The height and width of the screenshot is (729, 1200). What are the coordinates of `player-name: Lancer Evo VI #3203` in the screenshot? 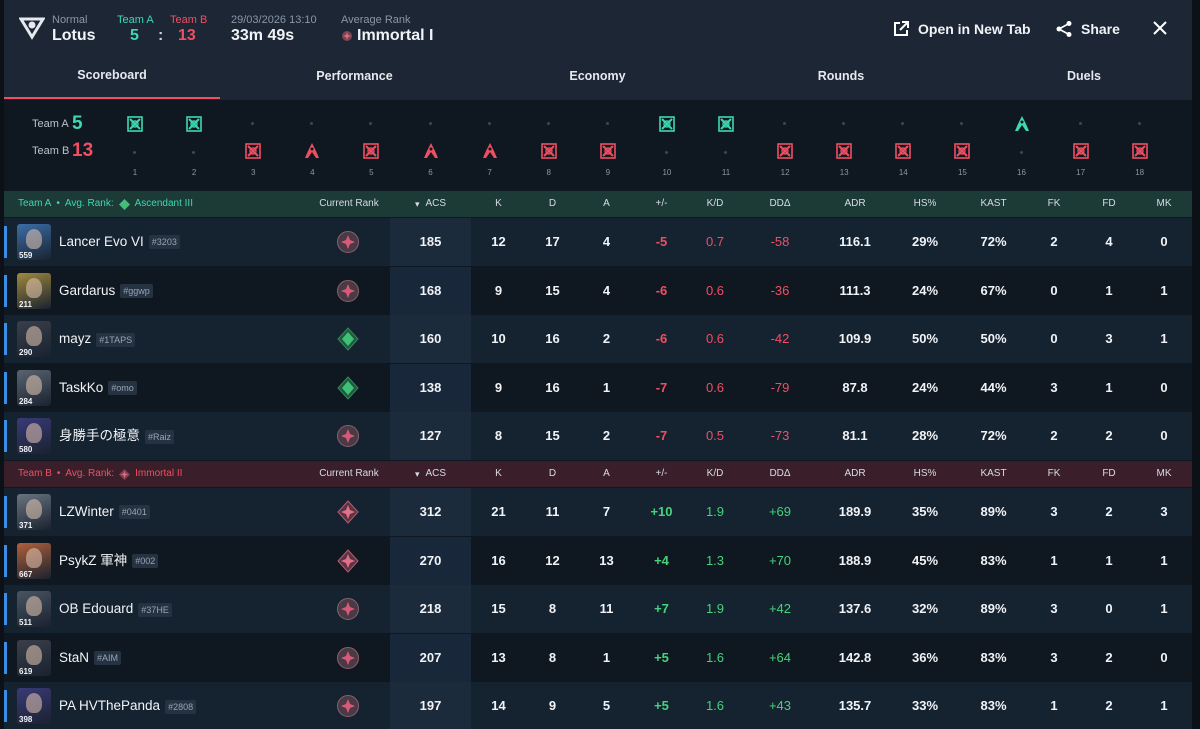 It's located at (119, 242).